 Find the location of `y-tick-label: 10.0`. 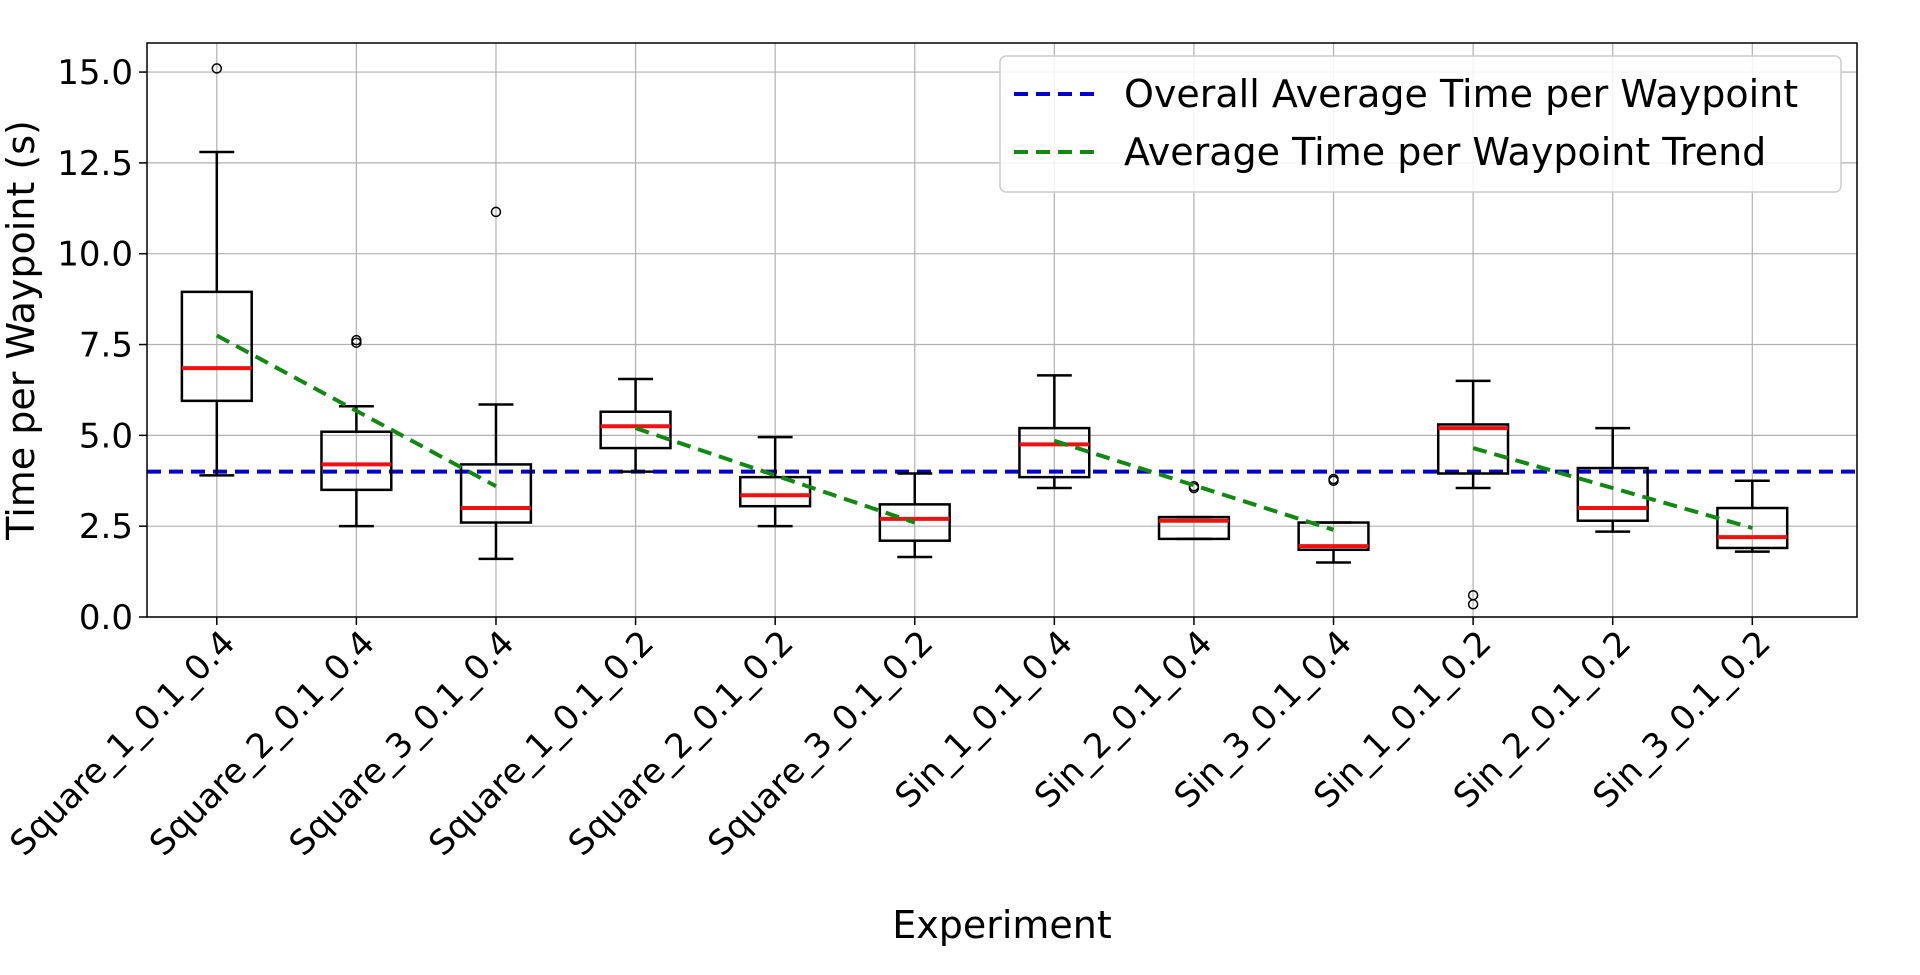

y-tick-label: 10.0 is located at coordinates (95, 255).